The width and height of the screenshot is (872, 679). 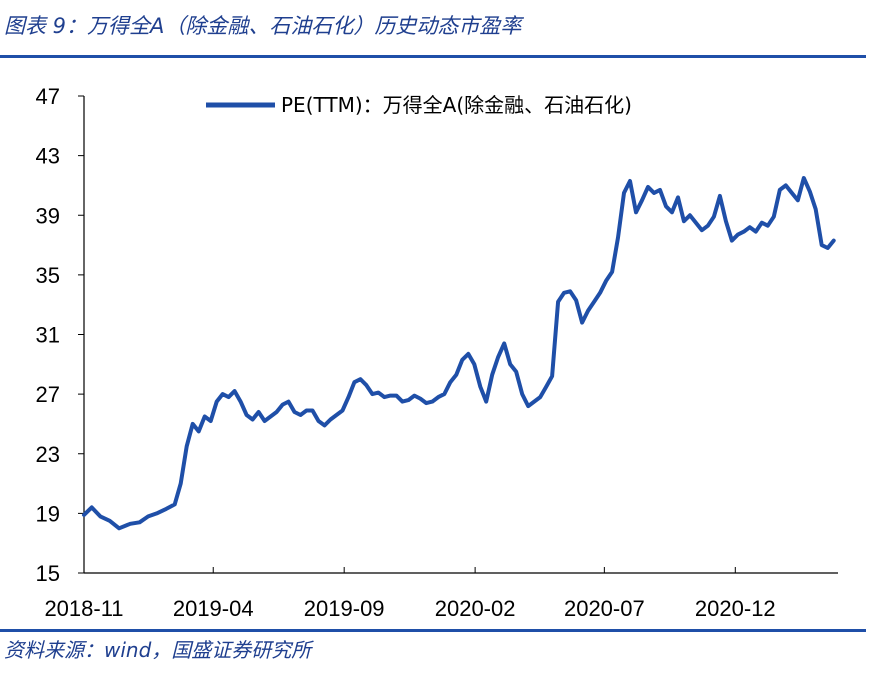 I want to click on y-tick-label: 47, so click(x=48, y=96).